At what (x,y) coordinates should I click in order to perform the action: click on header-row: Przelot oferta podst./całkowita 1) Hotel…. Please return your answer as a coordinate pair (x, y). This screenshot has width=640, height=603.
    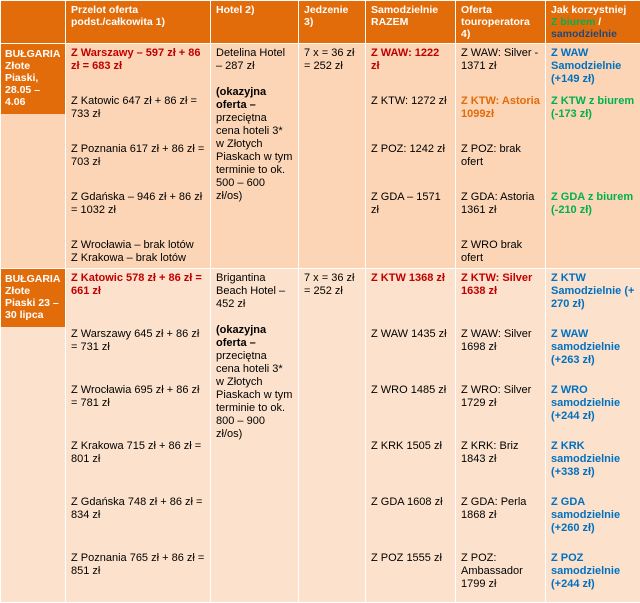
    Looking at the image, I should click on (320, 22).